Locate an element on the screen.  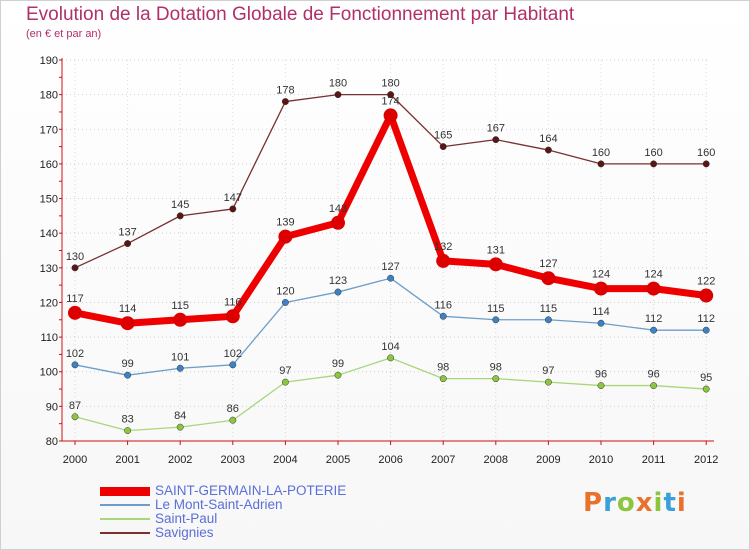
x-tick-label-2011: 2011 is located at coordinates (654, 460).